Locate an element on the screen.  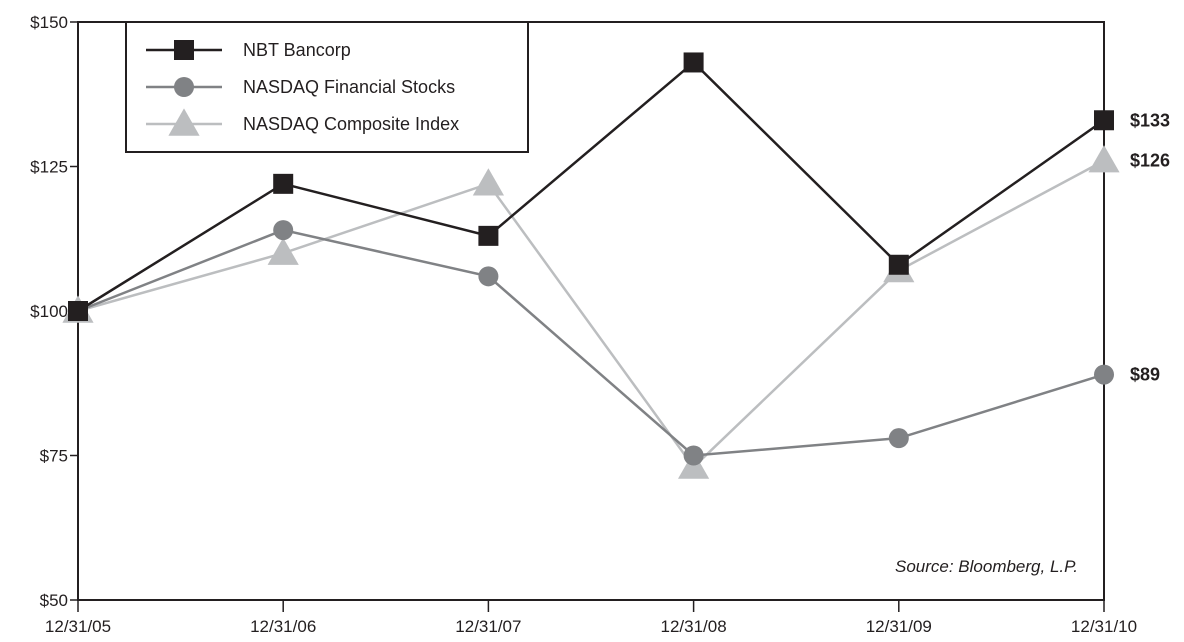
end-value-label: $133 is located at coordinates (1150, 120).